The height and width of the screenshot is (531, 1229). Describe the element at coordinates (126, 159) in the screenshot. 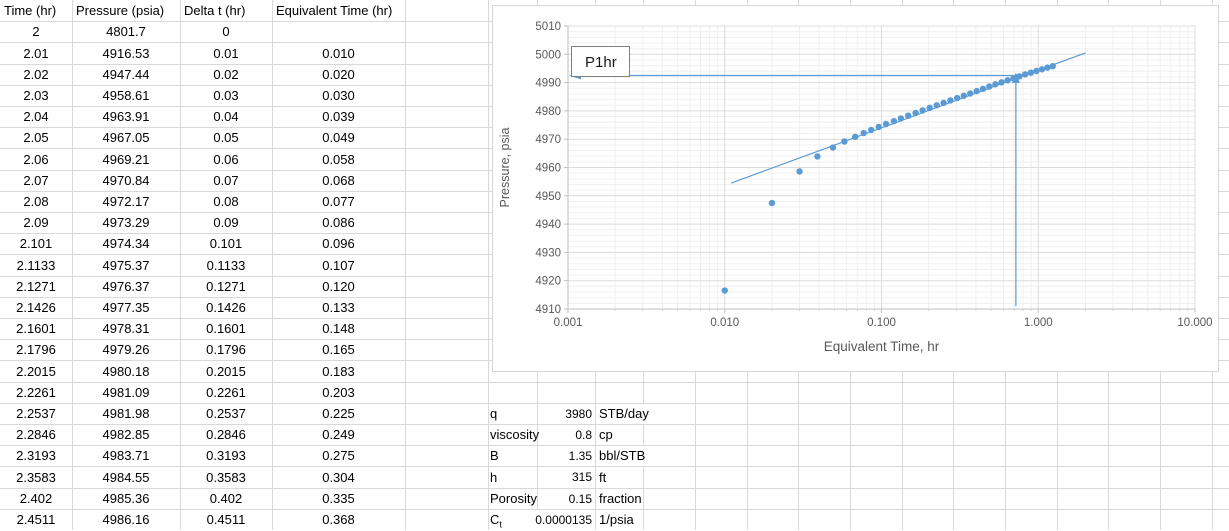

I see `table-cell: 4969.21` at that location.